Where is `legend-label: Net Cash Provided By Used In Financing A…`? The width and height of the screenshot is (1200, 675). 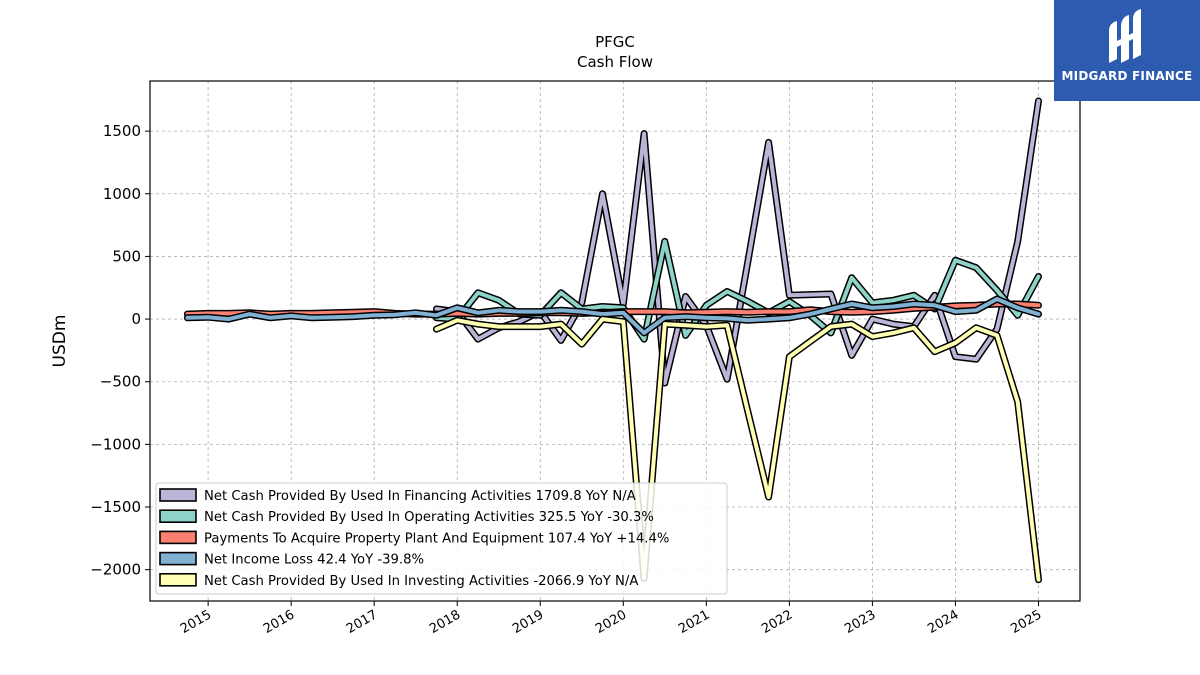 legend-label: Net Cash Provided By Used In Financing A… is located at coordinates (420, 496).